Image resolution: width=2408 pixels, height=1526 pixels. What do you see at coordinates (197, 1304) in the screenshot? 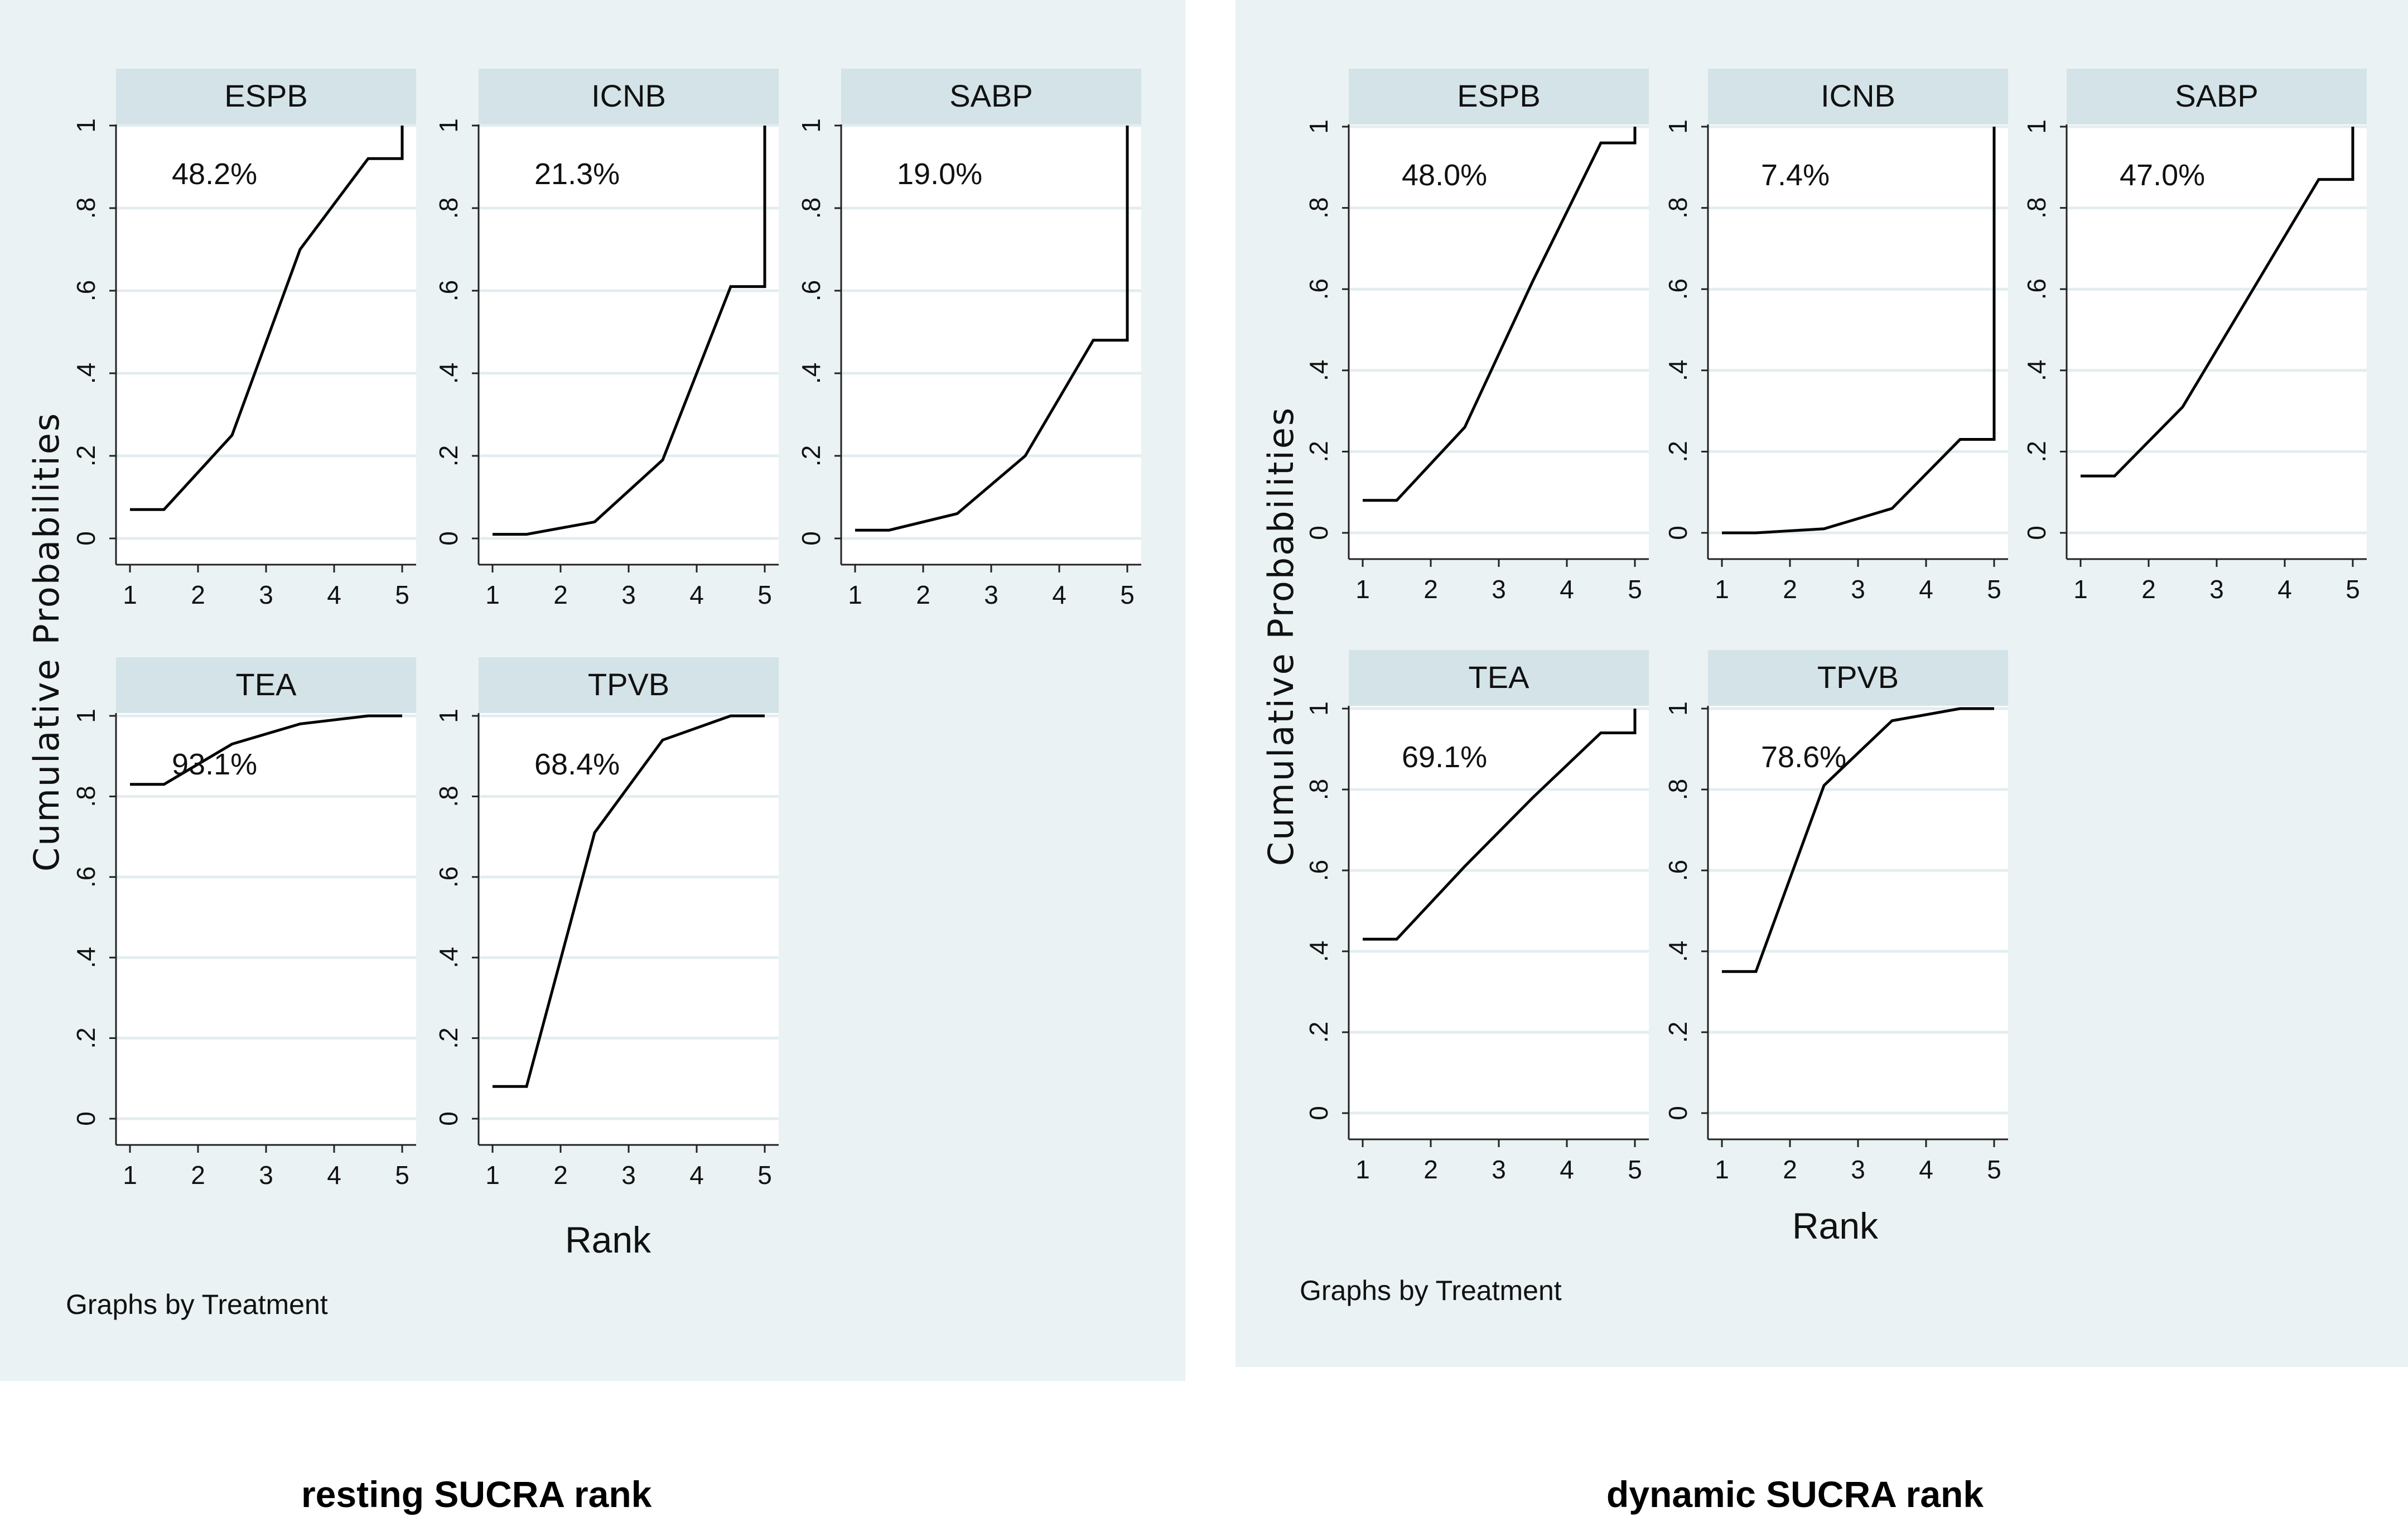
I see `graphs-note: Graphs by Treatment` at bounding box center [197, 1304].